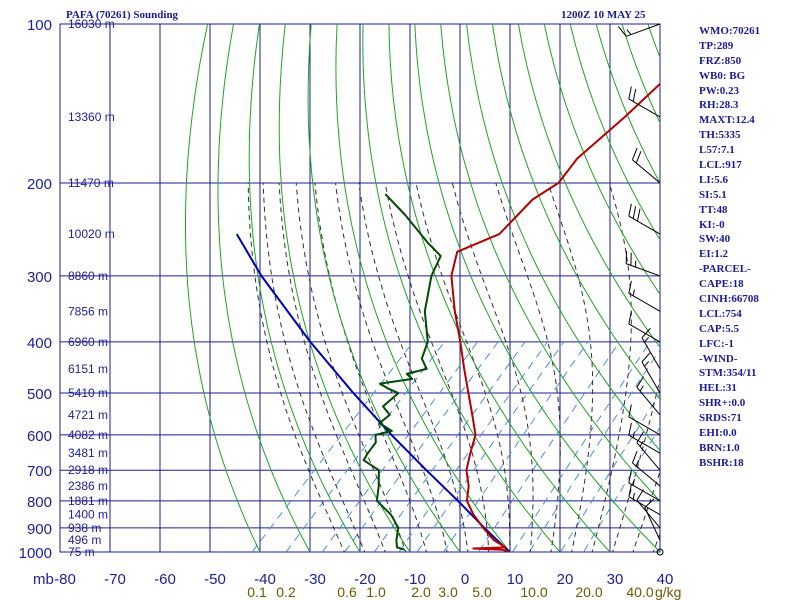 This screenshot has height=600, width=800. I want to click on pressure-tick-label: 500, so click(39, 394).